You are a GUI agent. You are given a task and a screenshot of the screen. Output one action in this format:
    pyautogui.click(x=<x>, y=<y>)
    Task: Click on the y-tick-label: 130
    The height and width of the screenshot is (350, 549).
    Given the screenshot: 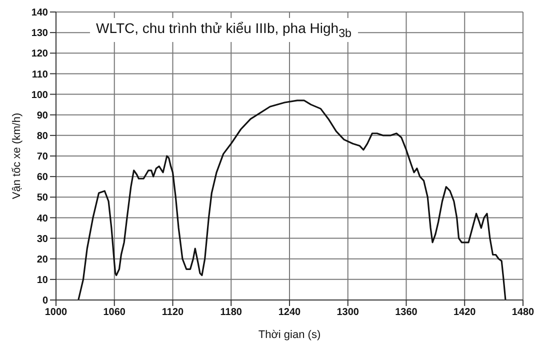 What is the action you would take?
    pyautogui.click(x=39, y=34)
    